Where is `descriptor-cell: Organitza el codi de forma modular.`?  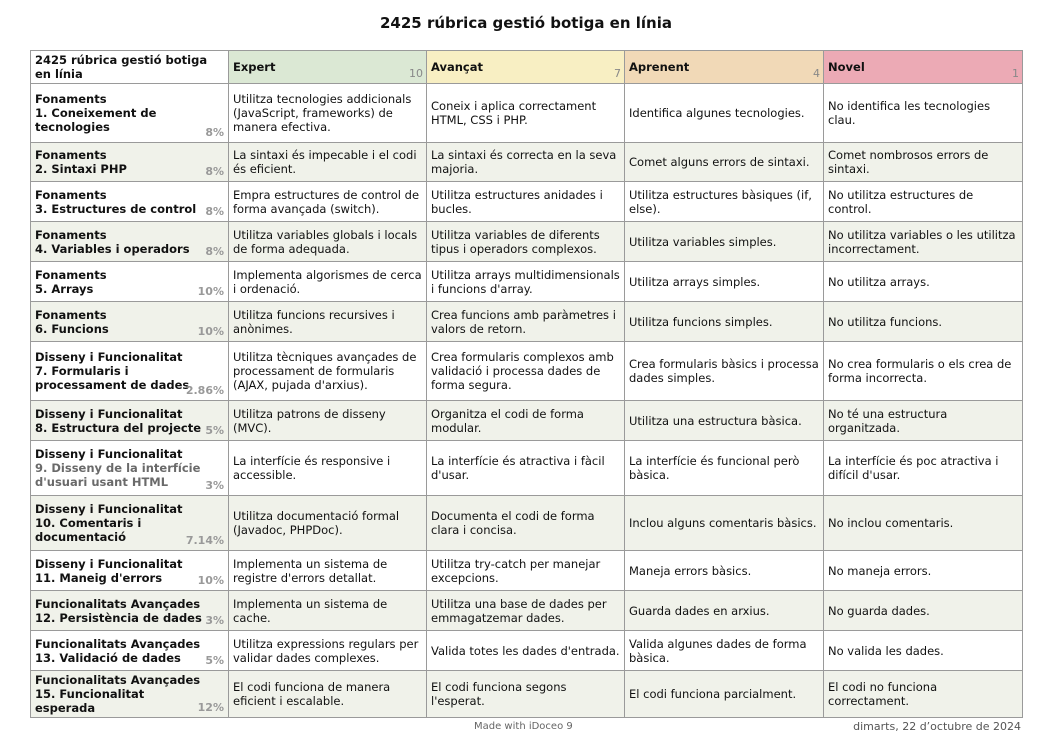 descriptor-cell: Organitza el codi de forma modular. is located at coordinates (525, 420).